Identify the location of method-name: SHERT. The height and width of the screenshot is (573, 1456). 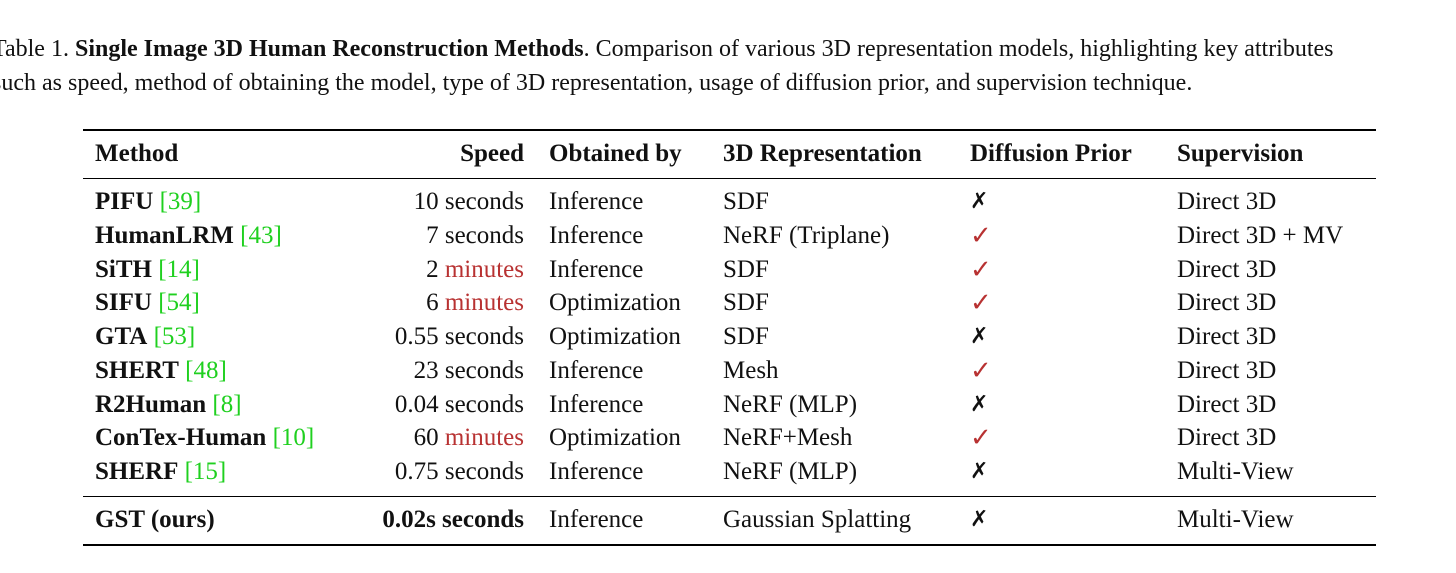
(137, 370).